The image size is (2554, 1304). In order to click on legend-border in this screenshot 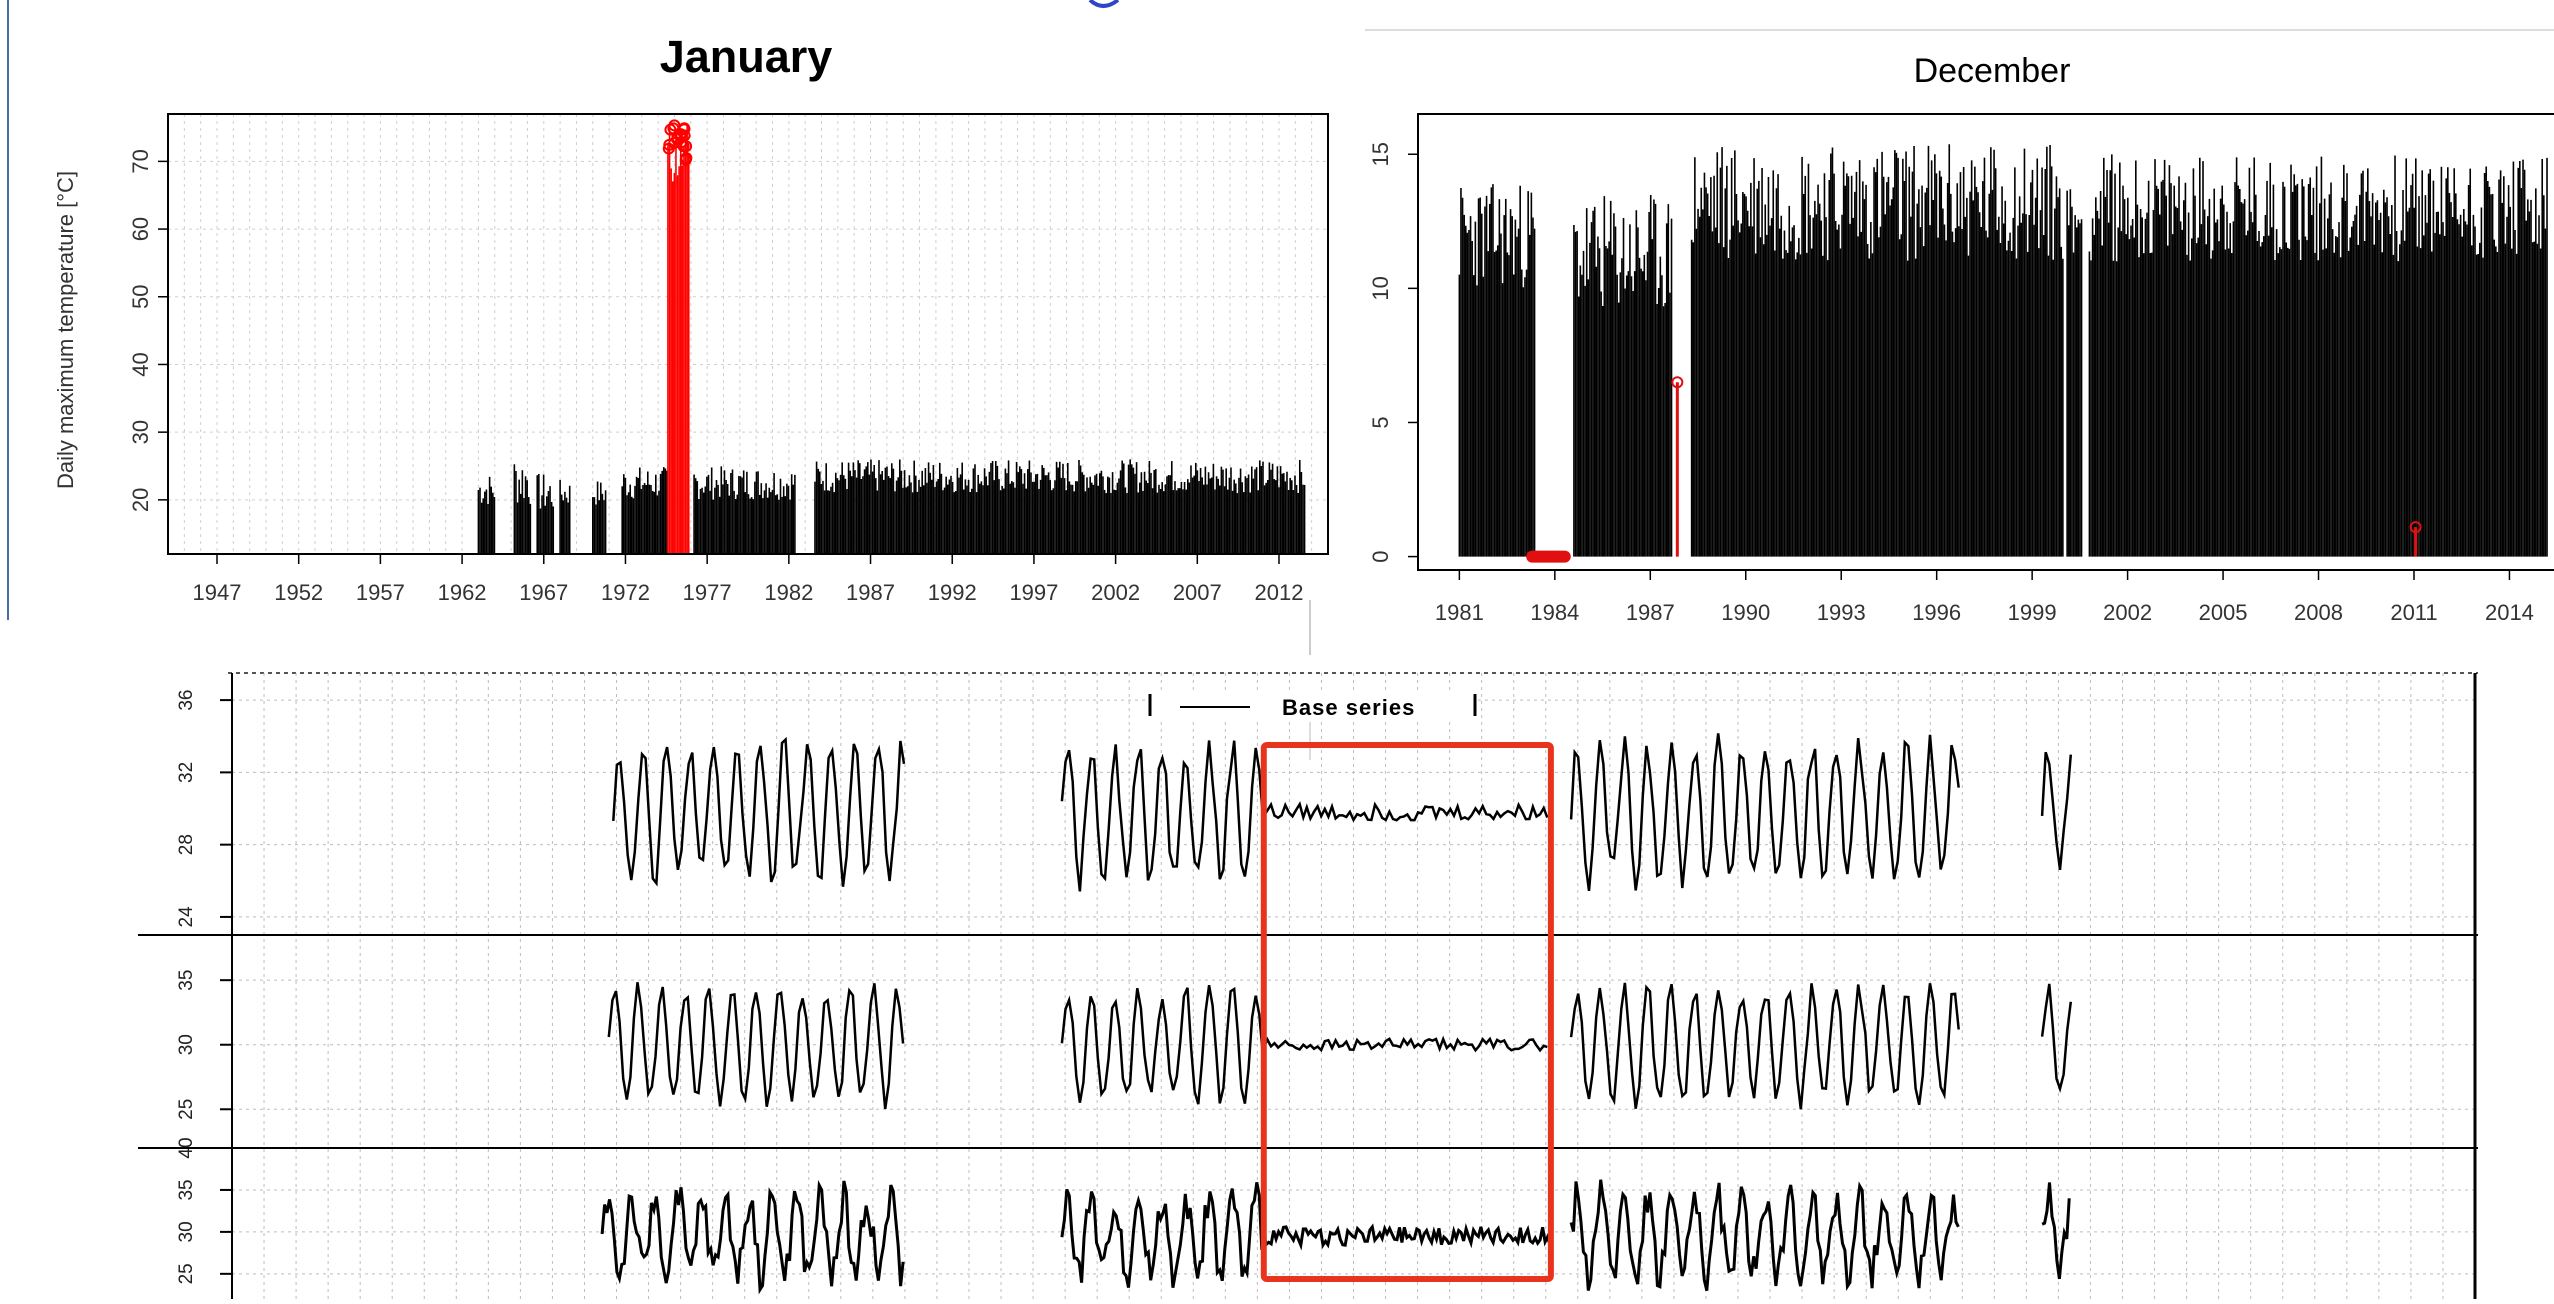, I will do `click(1312, 705)`.